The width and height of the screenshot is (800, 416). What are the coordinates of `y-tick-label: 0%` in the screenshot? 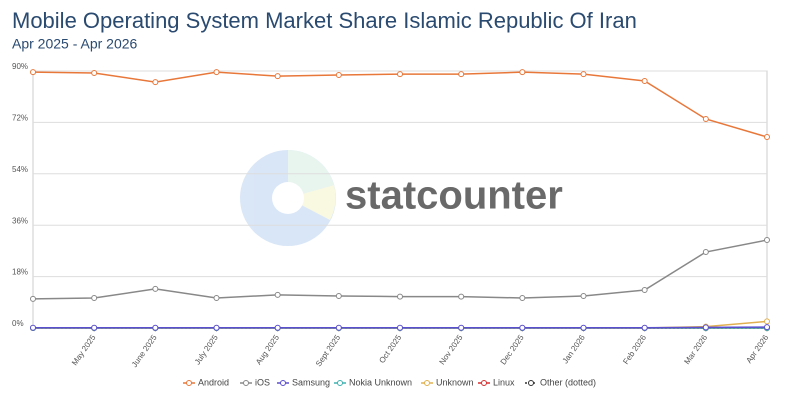 It's located at (18, 323).